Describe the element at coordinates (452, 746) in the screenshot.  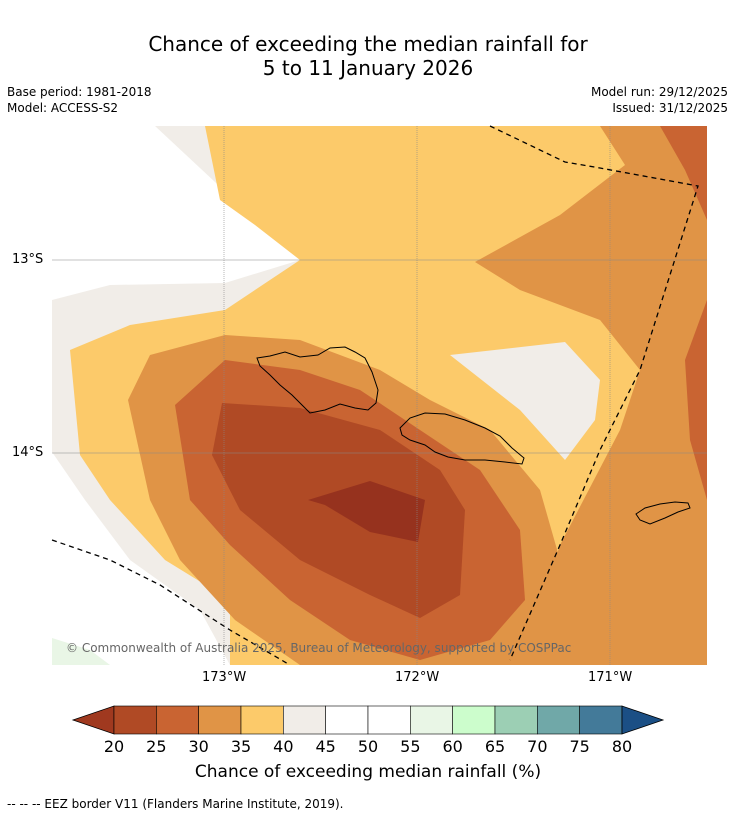
I see `colorbar-tick-label: 60` at that location.